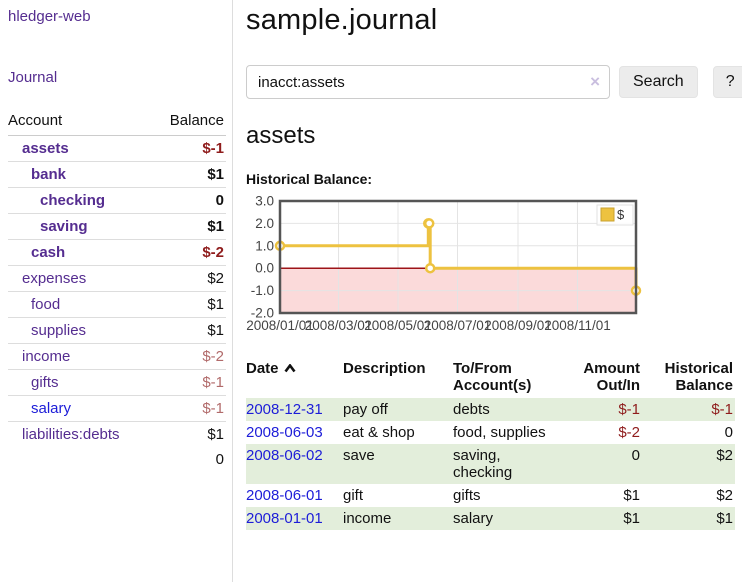  What do you see at coordinates (54, 278) in the screenshot?
I see `account-link: expenses` at bounding box center [54, 278].